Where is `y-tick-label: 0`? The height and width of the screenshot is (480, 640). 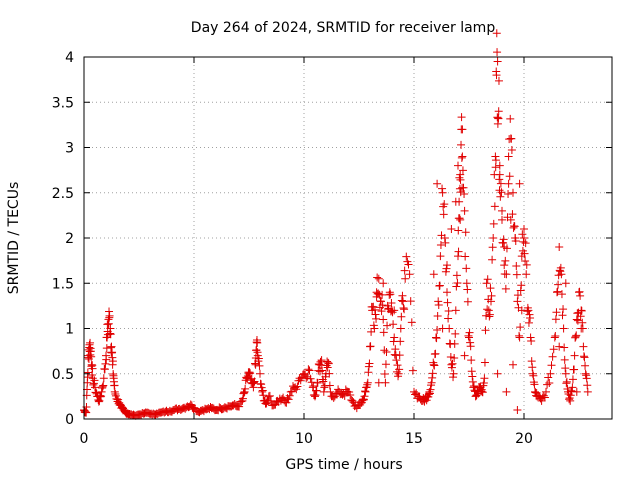
y-tick-label: 0 is located at coordinates (69, 420).